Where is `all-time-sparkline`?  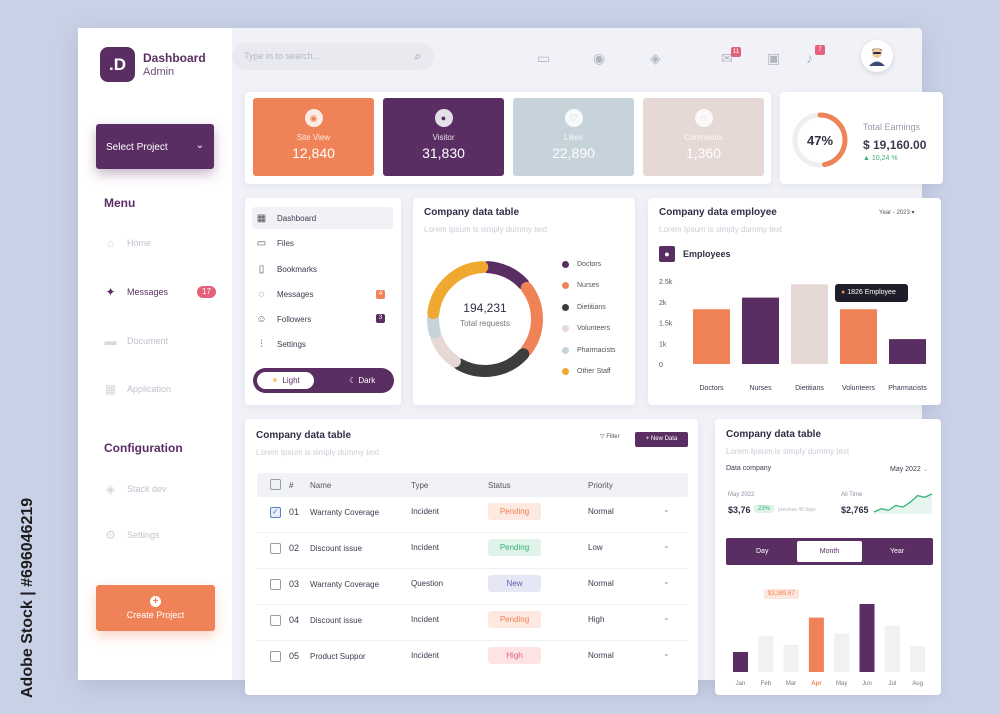
all-time-sparkline is located at coordinates (903, 503).